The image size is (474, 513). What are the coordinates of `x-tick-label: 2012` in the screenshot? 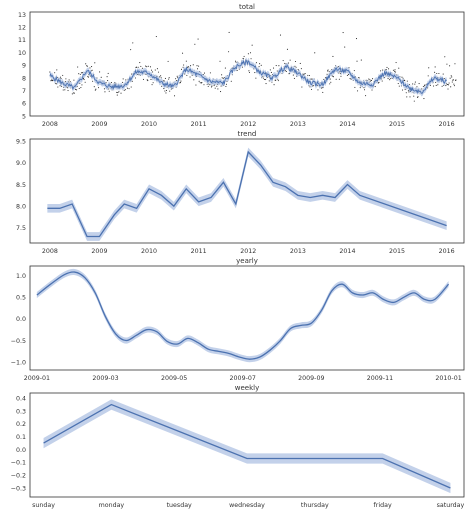 It's located at (248, 124).